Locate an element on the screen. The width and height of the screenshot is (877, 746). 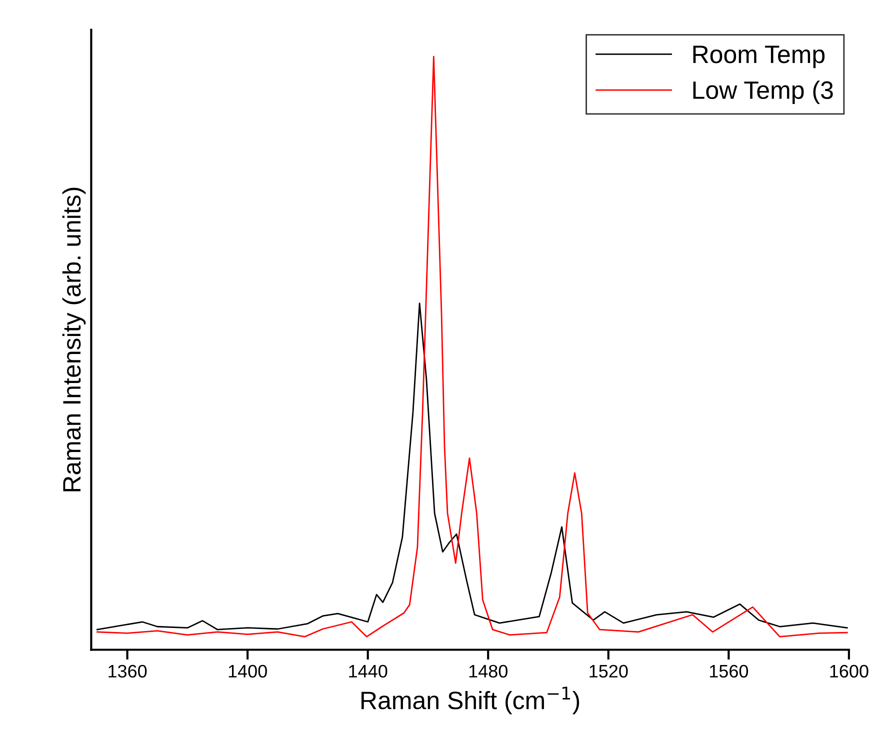
x-tick-label: 1560 is located at coordinates (729, 671).